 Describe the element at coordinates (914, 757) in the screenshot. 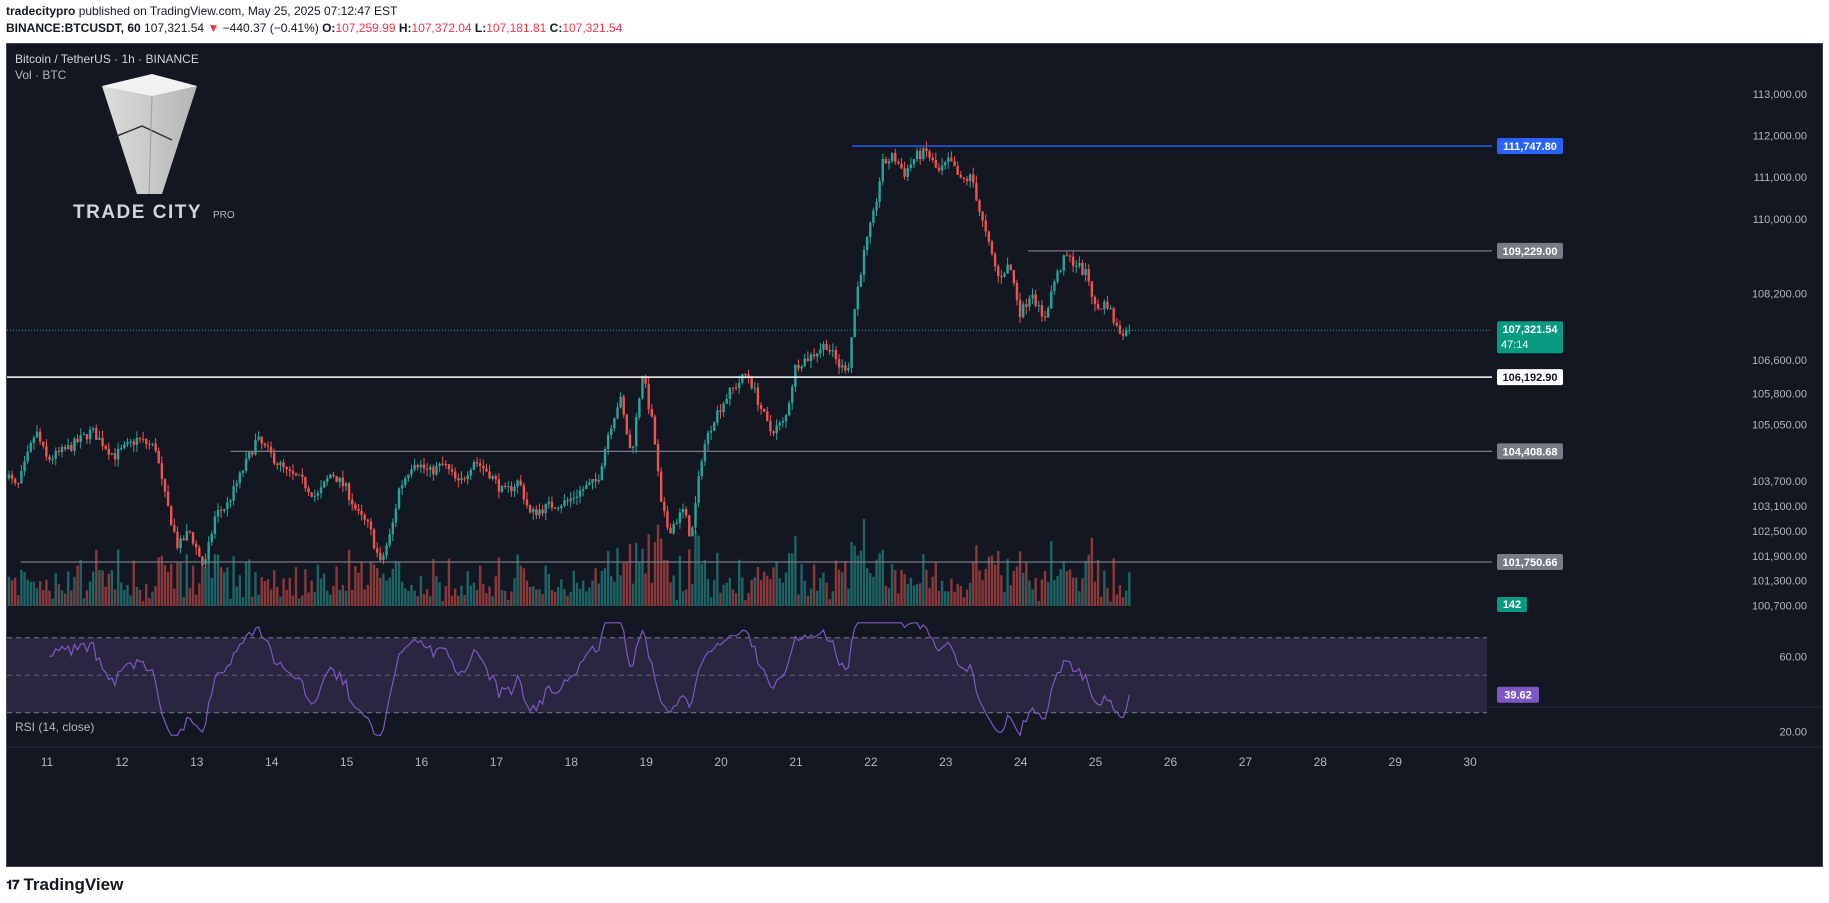

I see `time-axis: 11 12 13 14 15 16 17 18 19 20 21 22 23 24 25 26 27 28 29 30` at that location.